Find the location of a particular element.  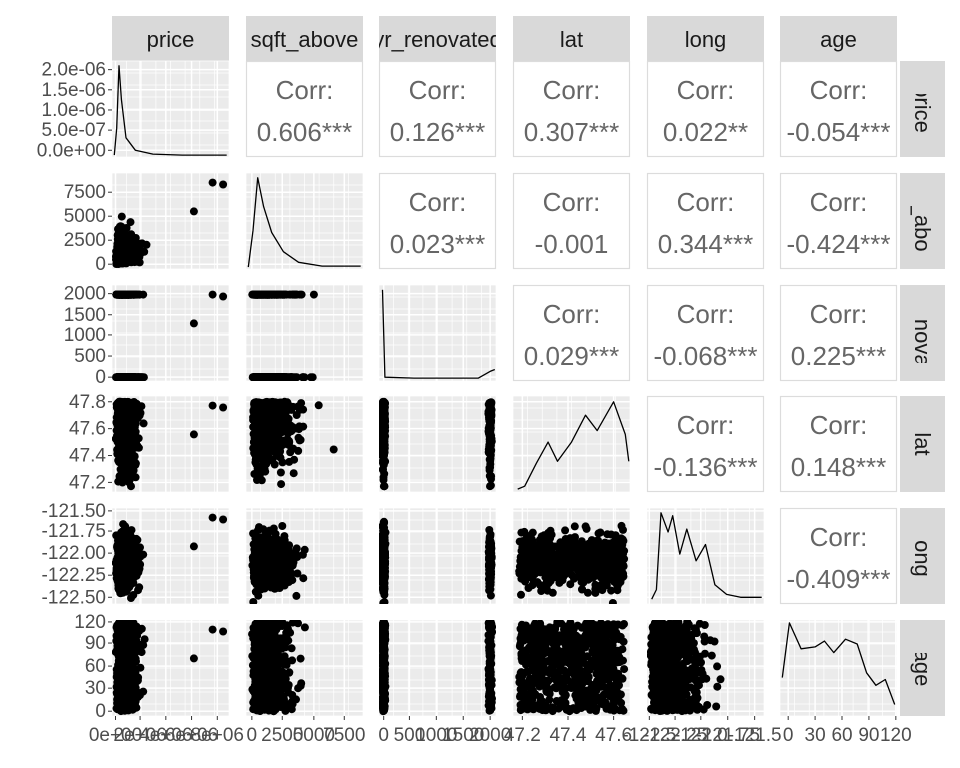

panel-yr_renovated-sqft_above is located at coordinates (304, 333).